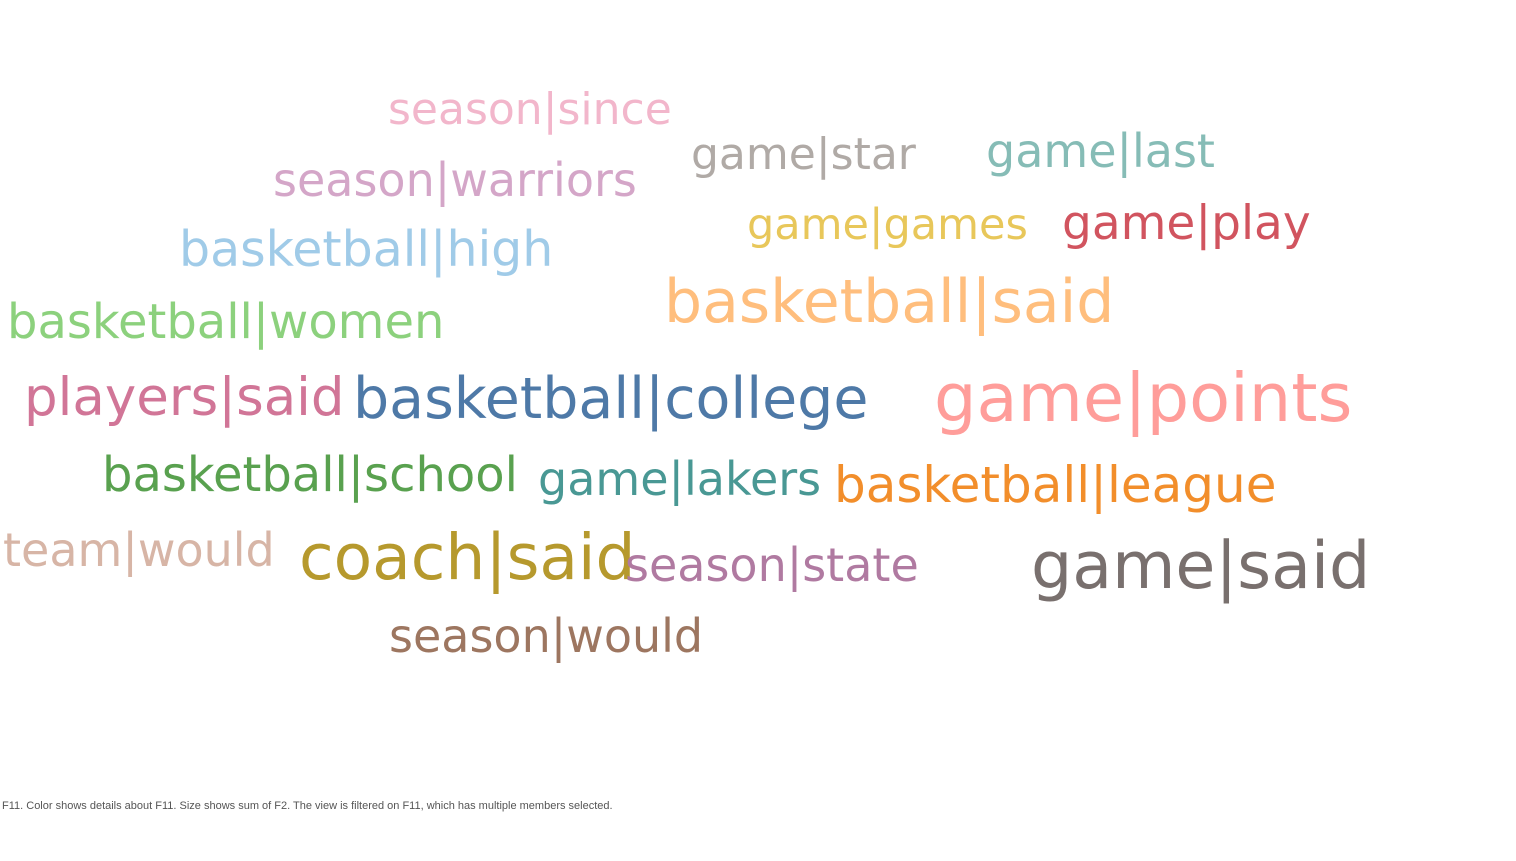 This screenshot has width=1516, height=861. What do you see at coordinates (803, 154) in the screenshot?
I see `word-game-star: game|star` at bounding box center [803, 154].